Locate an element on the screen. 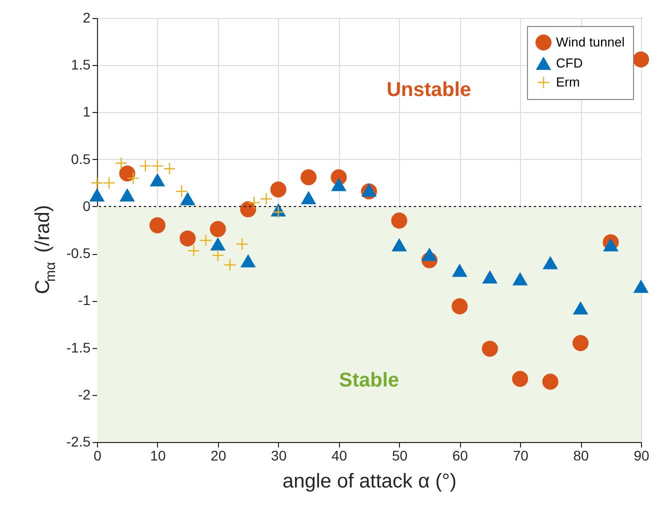  y-tick-label: -0.5 is located at coordinates (78, 253).